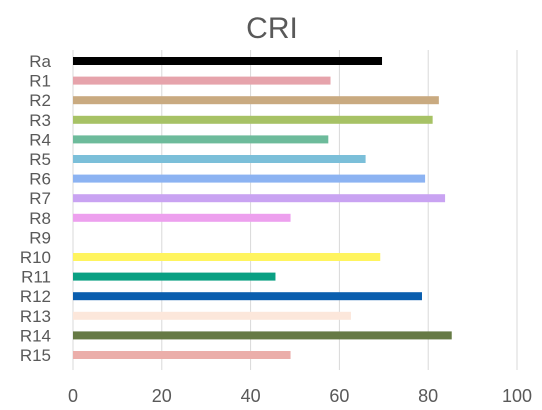  Describe the element at coordinates (40, 159) in the screenshot. I see `category-label: R5` at that location.